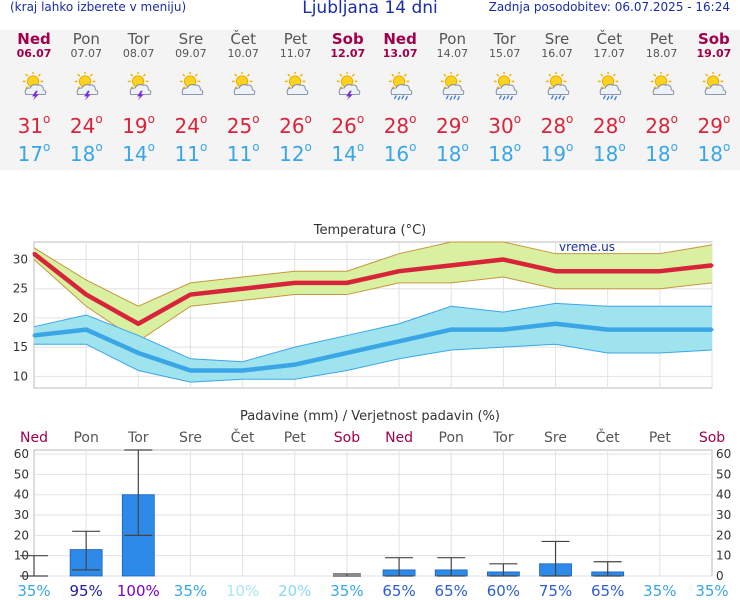  I want to click on x-tick-label: Pet, so click(295, 438).